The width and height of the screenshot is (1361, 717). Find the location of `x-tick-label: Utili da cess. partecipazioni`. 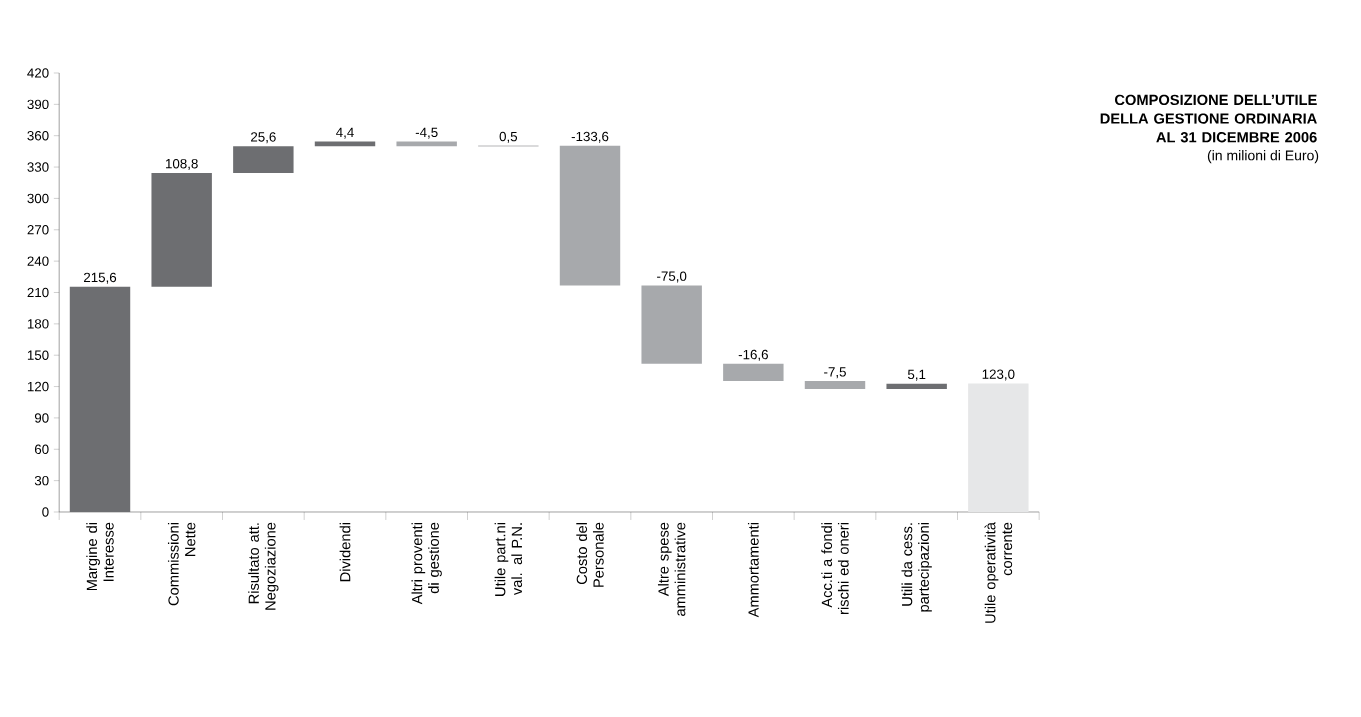

x-tick-label: Utili da cess. partecipazioni is located at coordinates (916, 567).